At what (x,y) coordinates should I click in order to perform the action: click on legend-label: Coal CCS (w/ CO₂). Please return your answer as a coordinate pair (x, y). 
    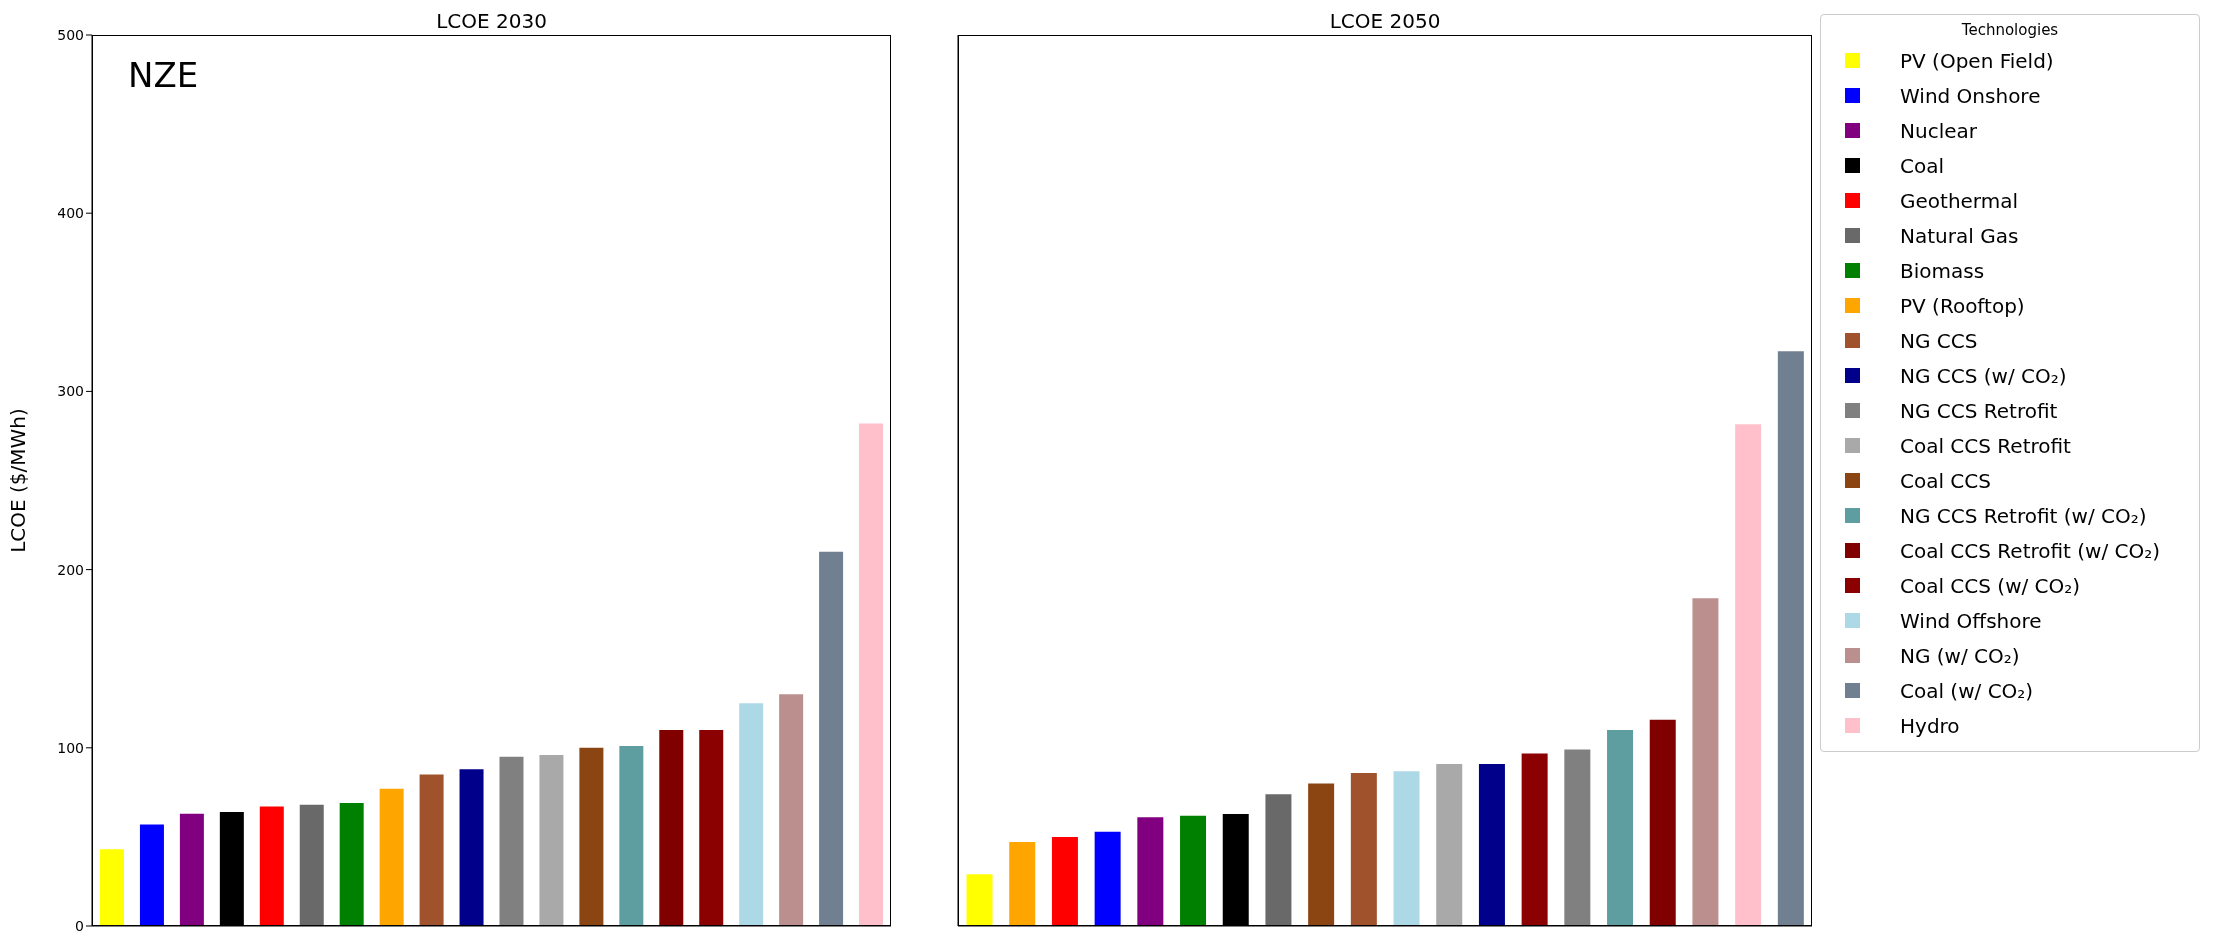
    Looking at the image, I should click on (1990, 585).